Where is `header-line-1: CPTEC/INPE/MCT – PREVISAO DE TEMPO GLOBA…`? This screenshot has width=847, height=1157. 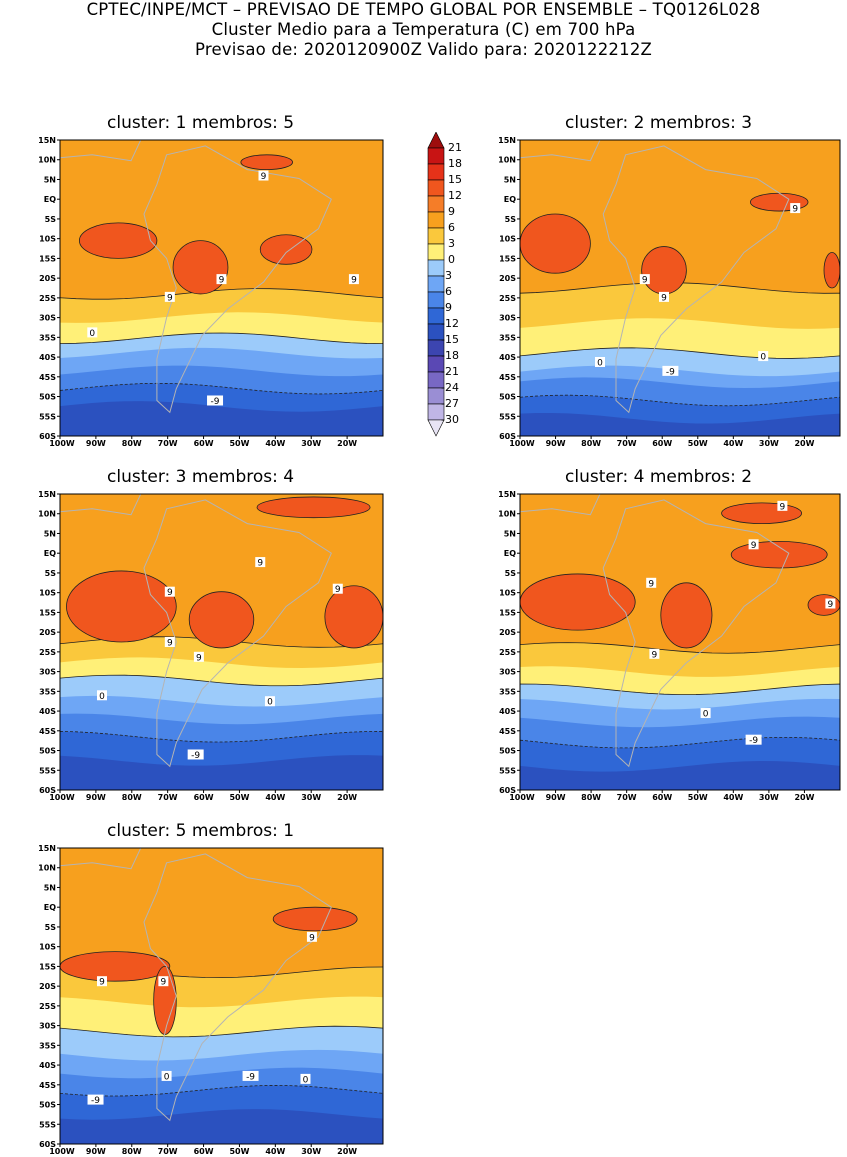
header-line-1: CPTEC/INPE/MCT – PREVISAO DE TEMPO GLOBA… is located at coordinates (423, 9).